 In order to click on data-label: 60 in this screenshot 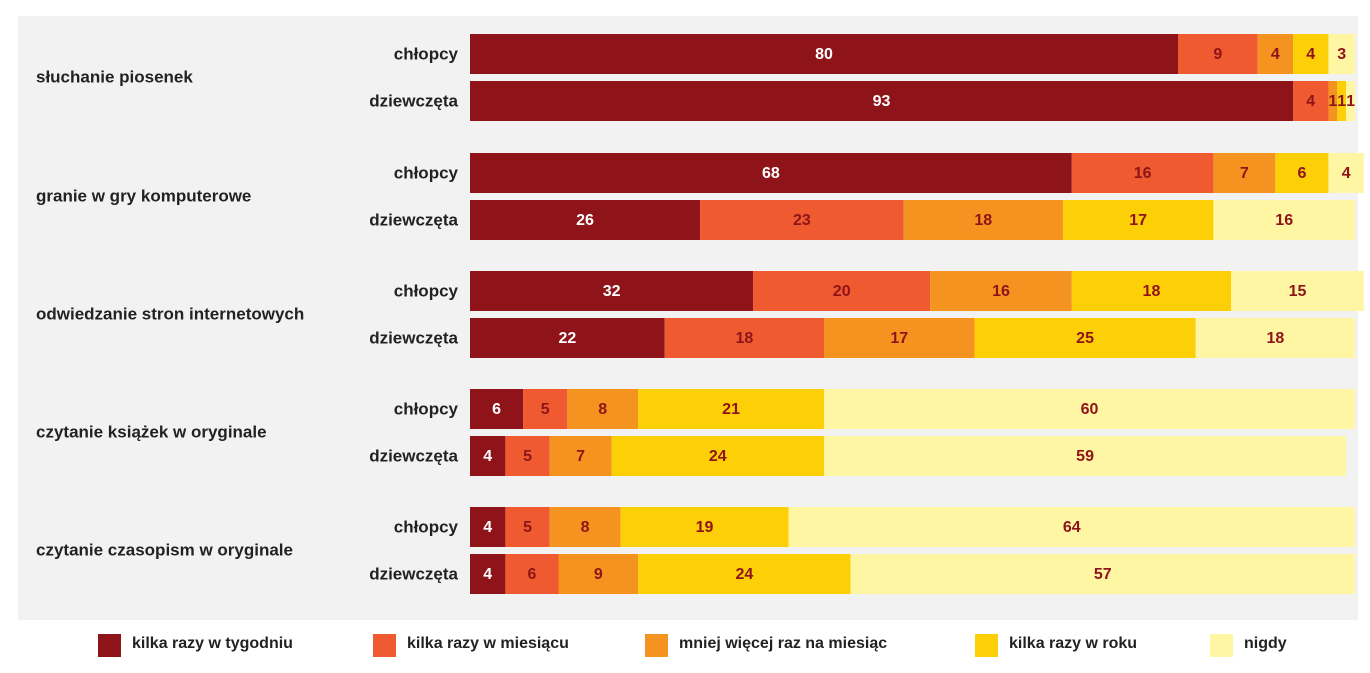, I will do `click(1090, 409)`.